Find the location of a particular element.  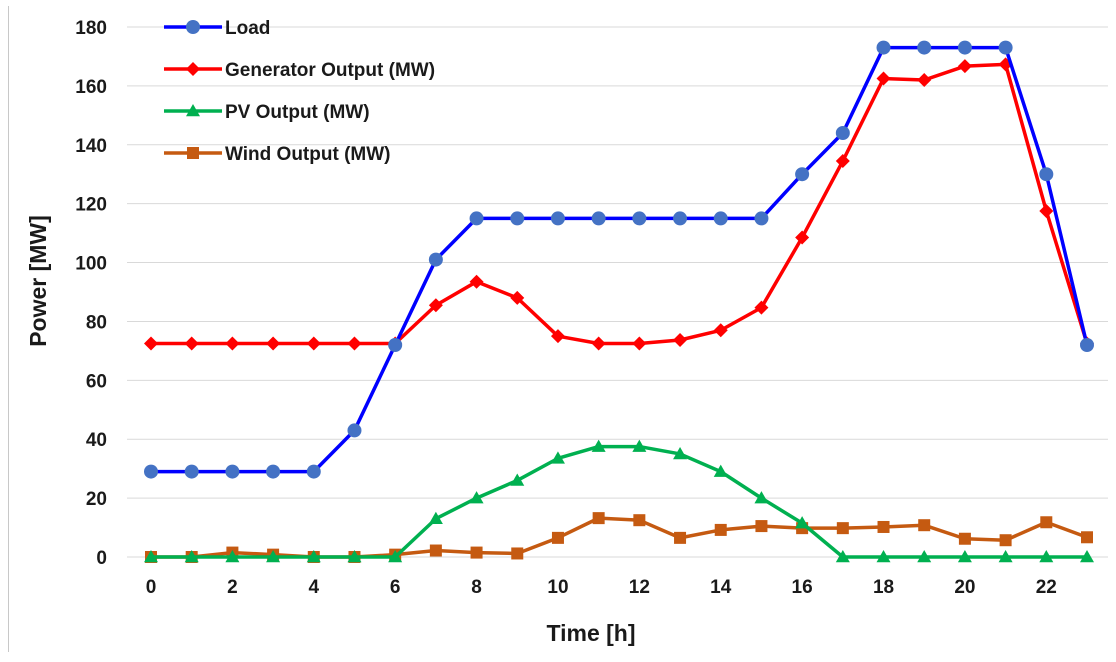

x-tick-label: 6 is located at coordinates (395, 587).